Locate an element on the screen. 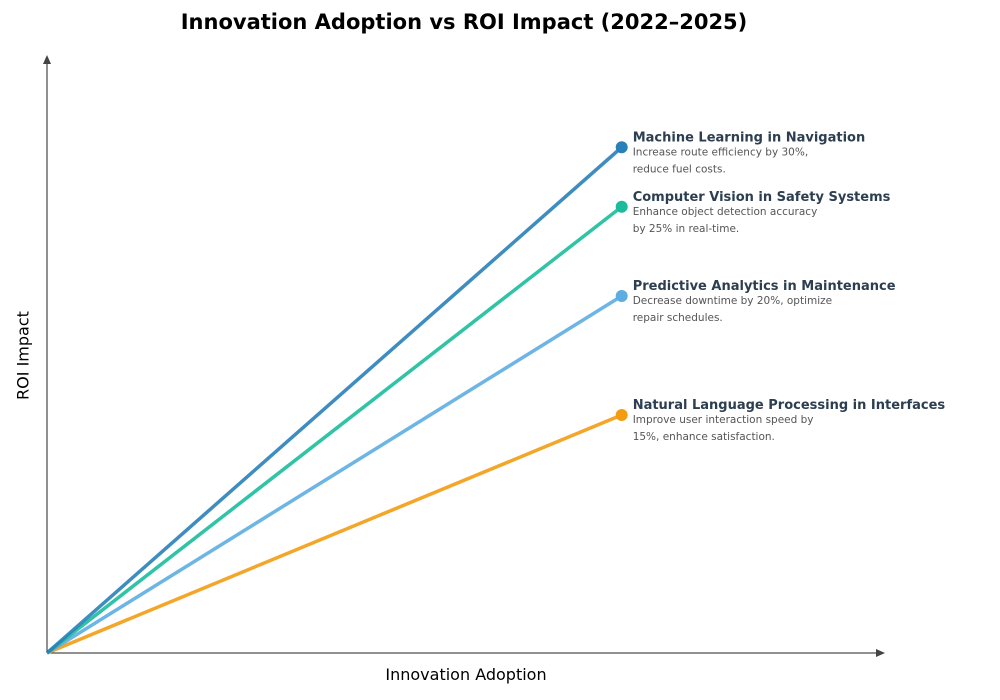 The width and height of the screenshot is (1000, 700). y-axis-label: ROI Impact is located at coordinates (23, 355).